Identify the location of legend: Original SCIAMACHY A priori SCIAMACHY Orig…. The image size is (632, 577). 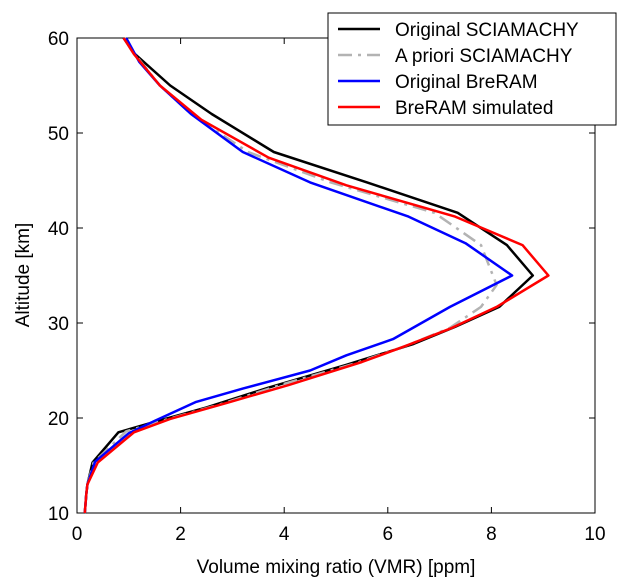
(472, 69).